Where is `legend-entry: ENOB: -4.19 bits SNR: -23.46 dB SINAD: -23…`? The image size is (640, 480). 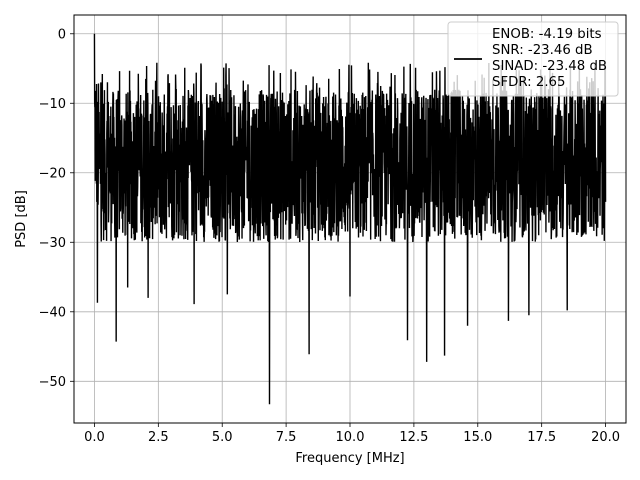 legend-entry: ENOB: -4.19 bits SNR: -23.46 dB SINAD: -23… is located at coordinates (549, 58).